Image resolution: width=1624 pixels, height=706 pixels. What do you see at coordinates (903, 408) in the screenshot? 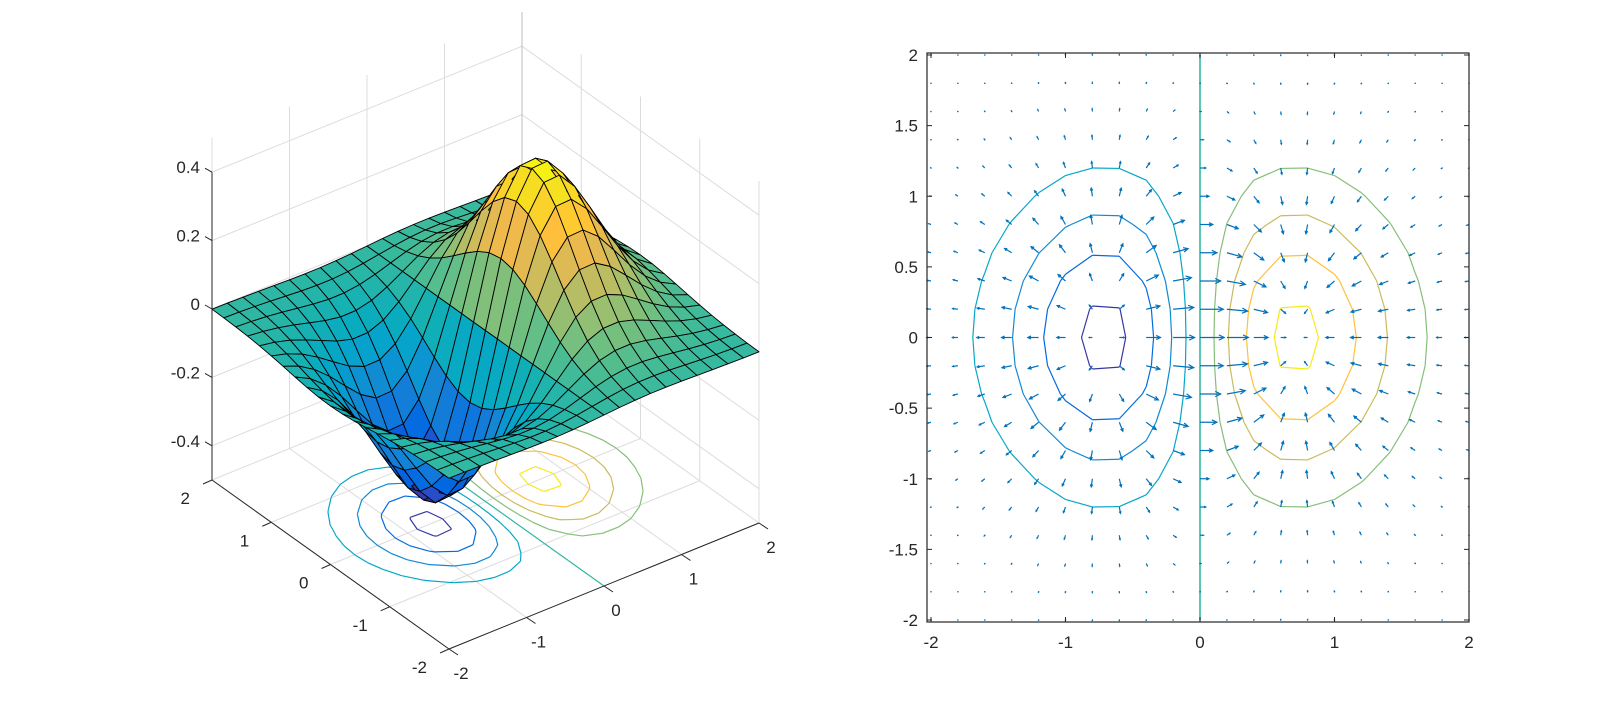
I see `y-tick-label: -0.5` at bounding box center [903, 408].